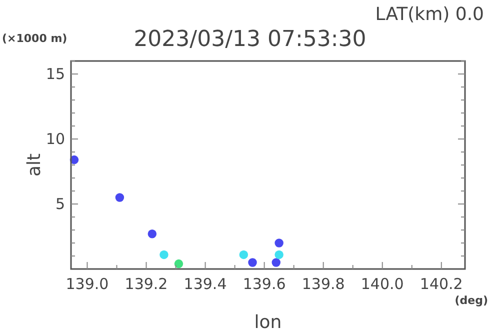 This screenshot has height=331, width=490. Describe the element at coordinates (146, 284) in the screenshot. I see `x-tick-label: 139.2` at that location.